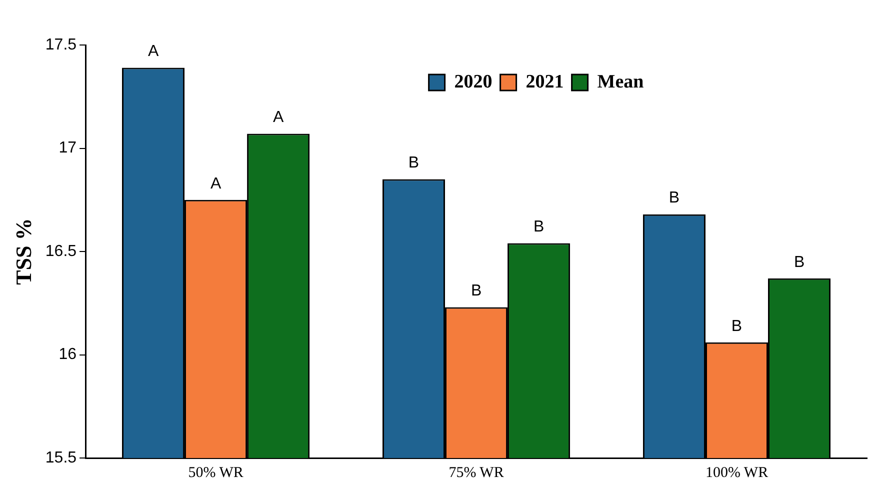 Image resolution: width=883 pixels, height=496 pixels. I want to click on x-tick-label: 50% WR, so click(216, 472).